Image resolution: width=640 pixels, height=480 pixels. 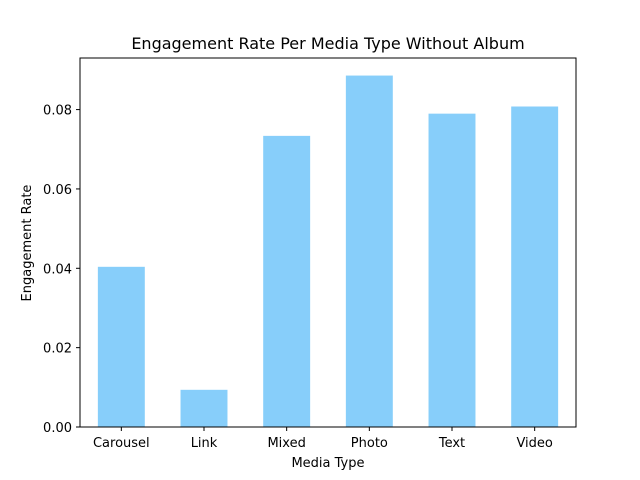 I want to click on x-tick-label: Mixed, so click(x=286, y=443).